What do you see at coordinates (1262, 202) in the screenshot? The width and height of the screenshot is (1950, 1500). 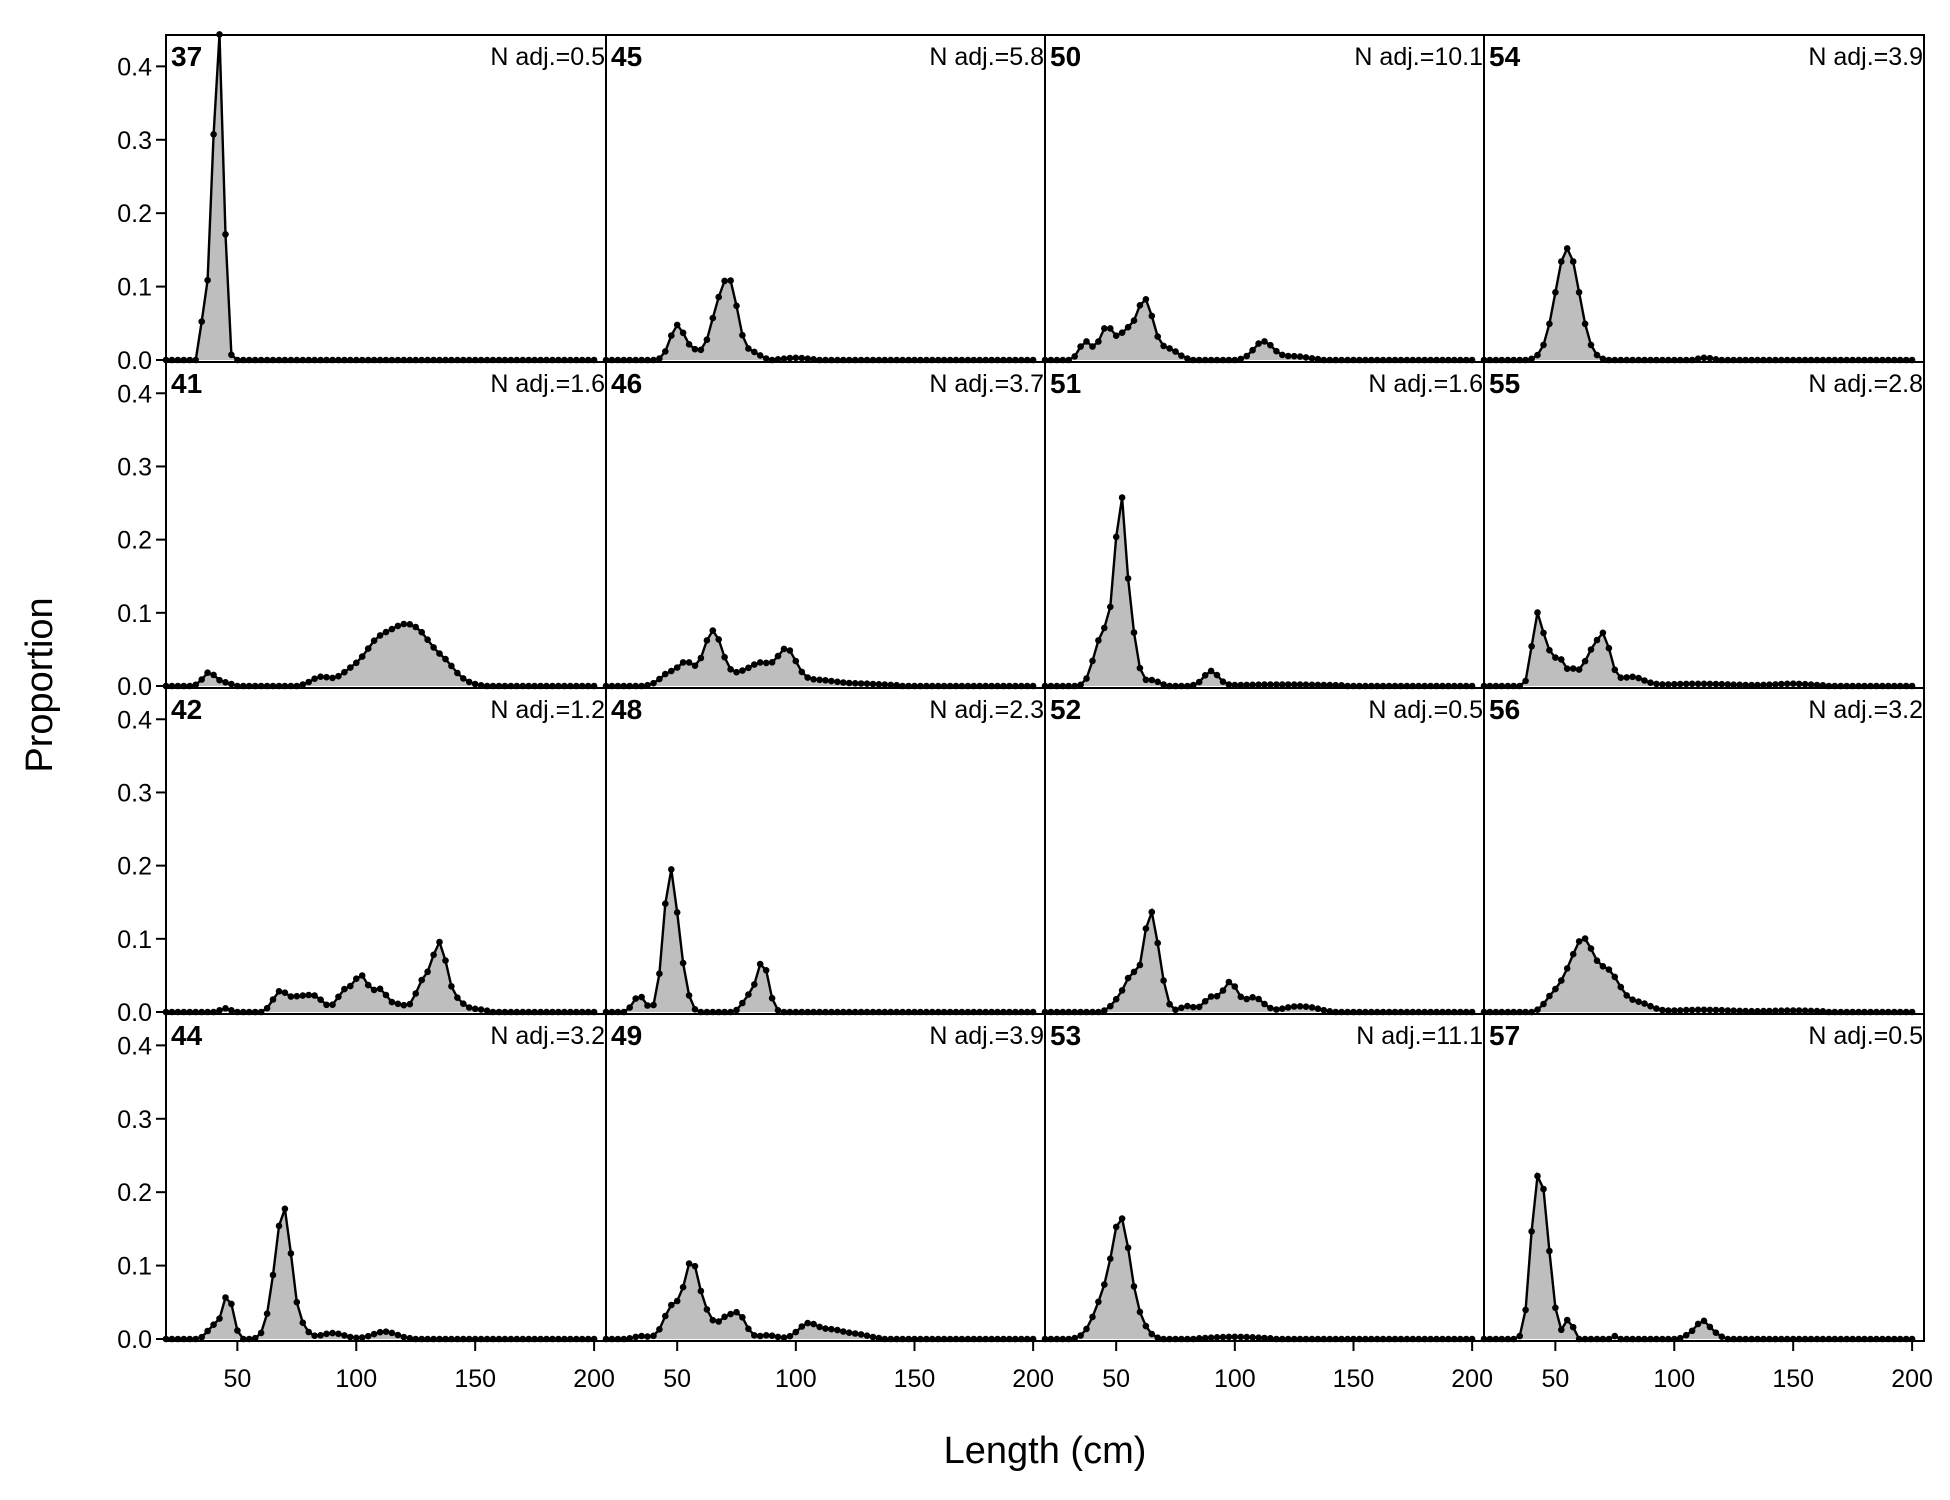 I see `panel-50: 50 N adj.=10.1` at bounding box center [1262, 202].